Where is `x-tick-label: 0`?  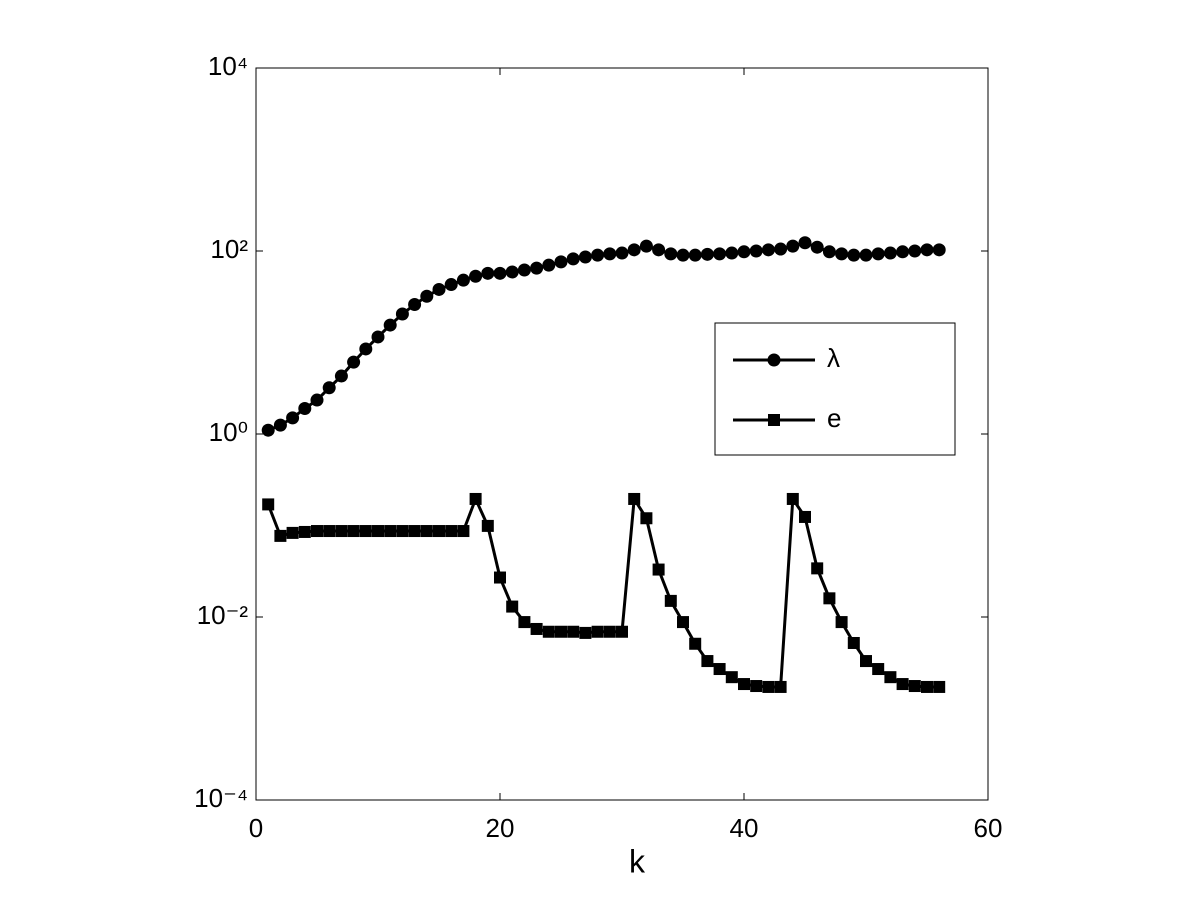
x-tick-label: 0 is located at coordinates (256, 828).